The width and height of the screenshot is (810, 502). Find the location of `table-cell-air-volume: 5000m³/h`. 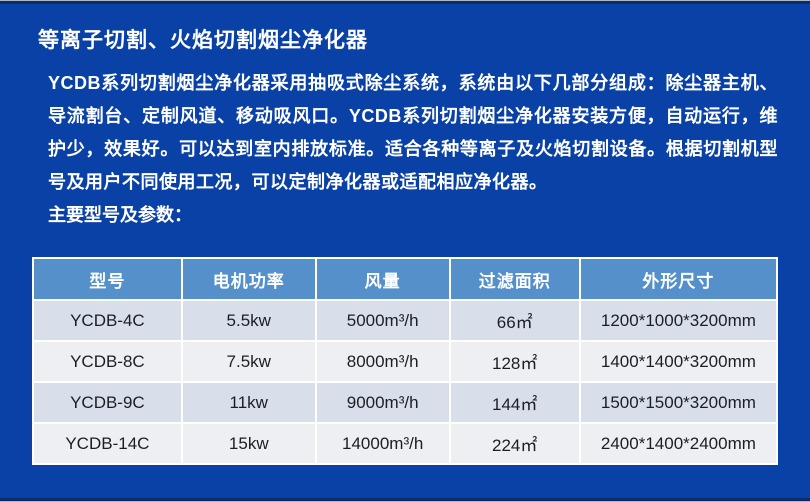

table-cell-air-volume: 5000m³/h is located at coordinates (382, 320).